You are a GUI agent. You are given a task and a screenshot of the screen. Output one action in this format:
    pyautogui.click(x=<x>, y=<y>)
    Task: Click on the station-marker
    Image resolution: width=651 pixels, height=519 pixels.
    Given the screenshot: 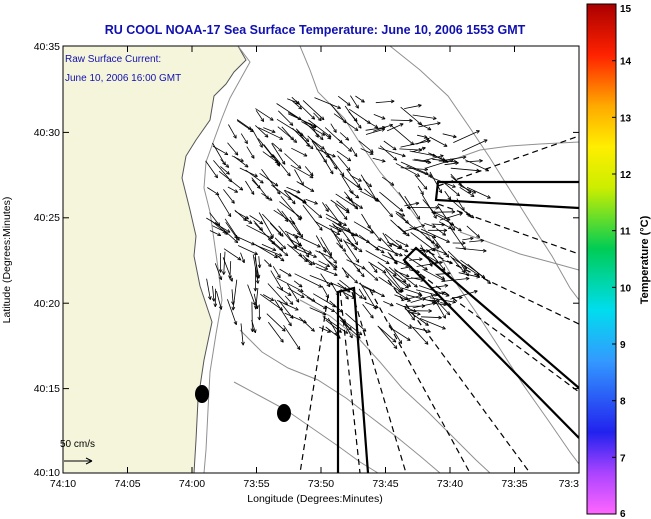 What is the action you would take?
    pyautogui.click(x=284, y=413)
    